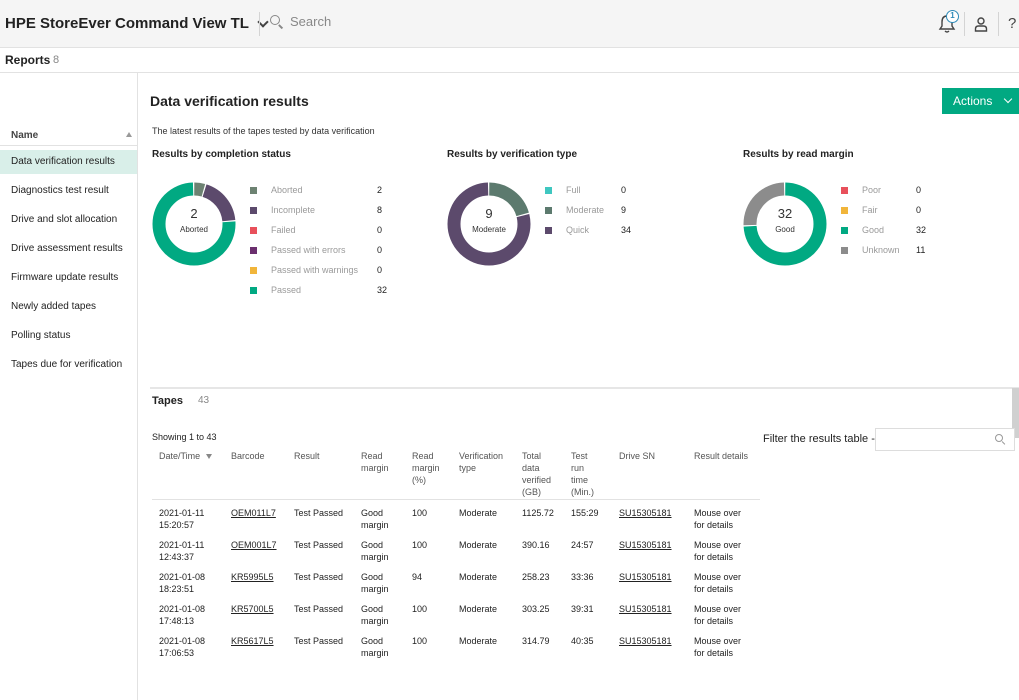 Image resolution: width=1019 pixels, height=700 pixels. Describe the element at coordinates (311, 21) in the screenshot. I see `search-placeholder: Search` at that location.